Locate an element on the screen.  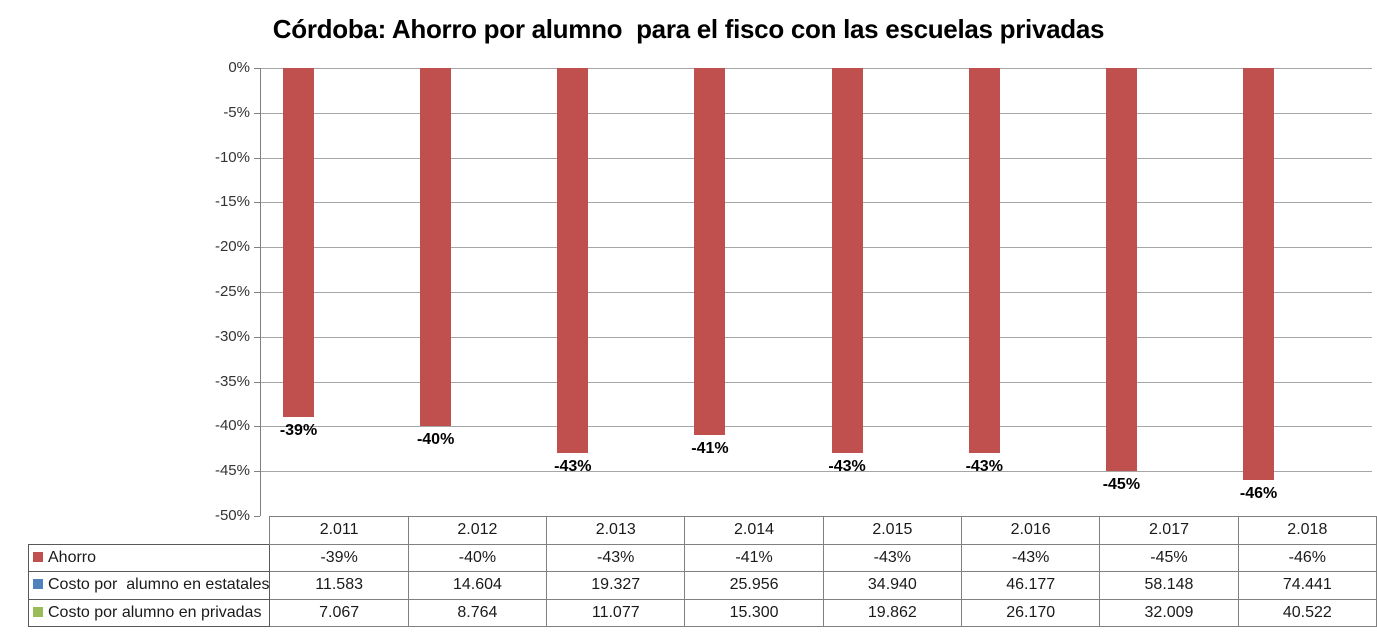
y-axis-label: -45% is located at coordinates (232, 471).